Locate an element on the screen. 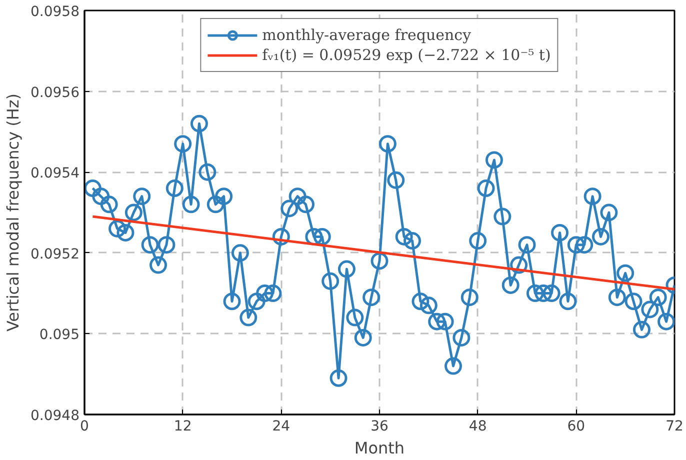  x-tick-label: 24 is located at coordinates (281, 426).